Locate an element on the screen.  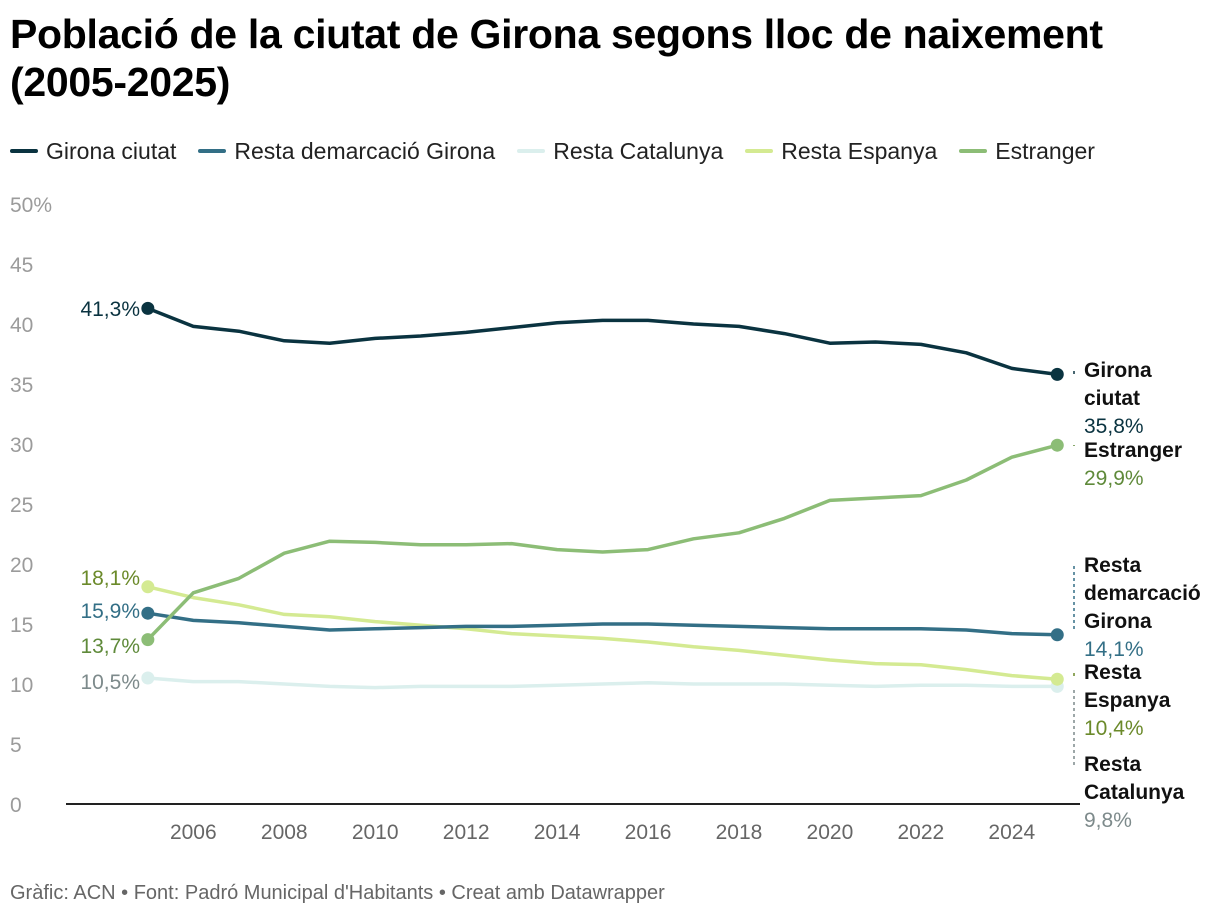
end-series-name: Estranger is located at coordinates (1133, 450).